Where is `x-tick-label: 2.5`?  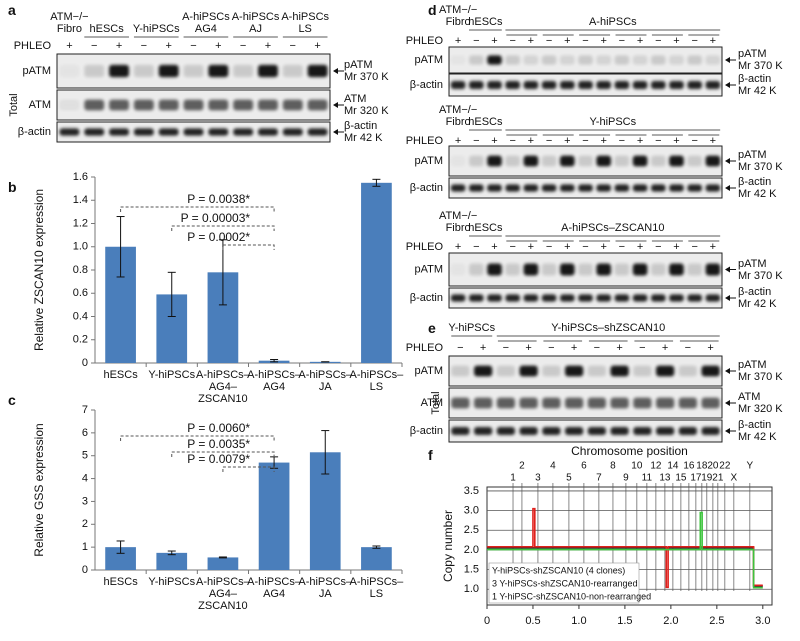
x-tick-label: 2.5 is located at coordinates (716, 621).